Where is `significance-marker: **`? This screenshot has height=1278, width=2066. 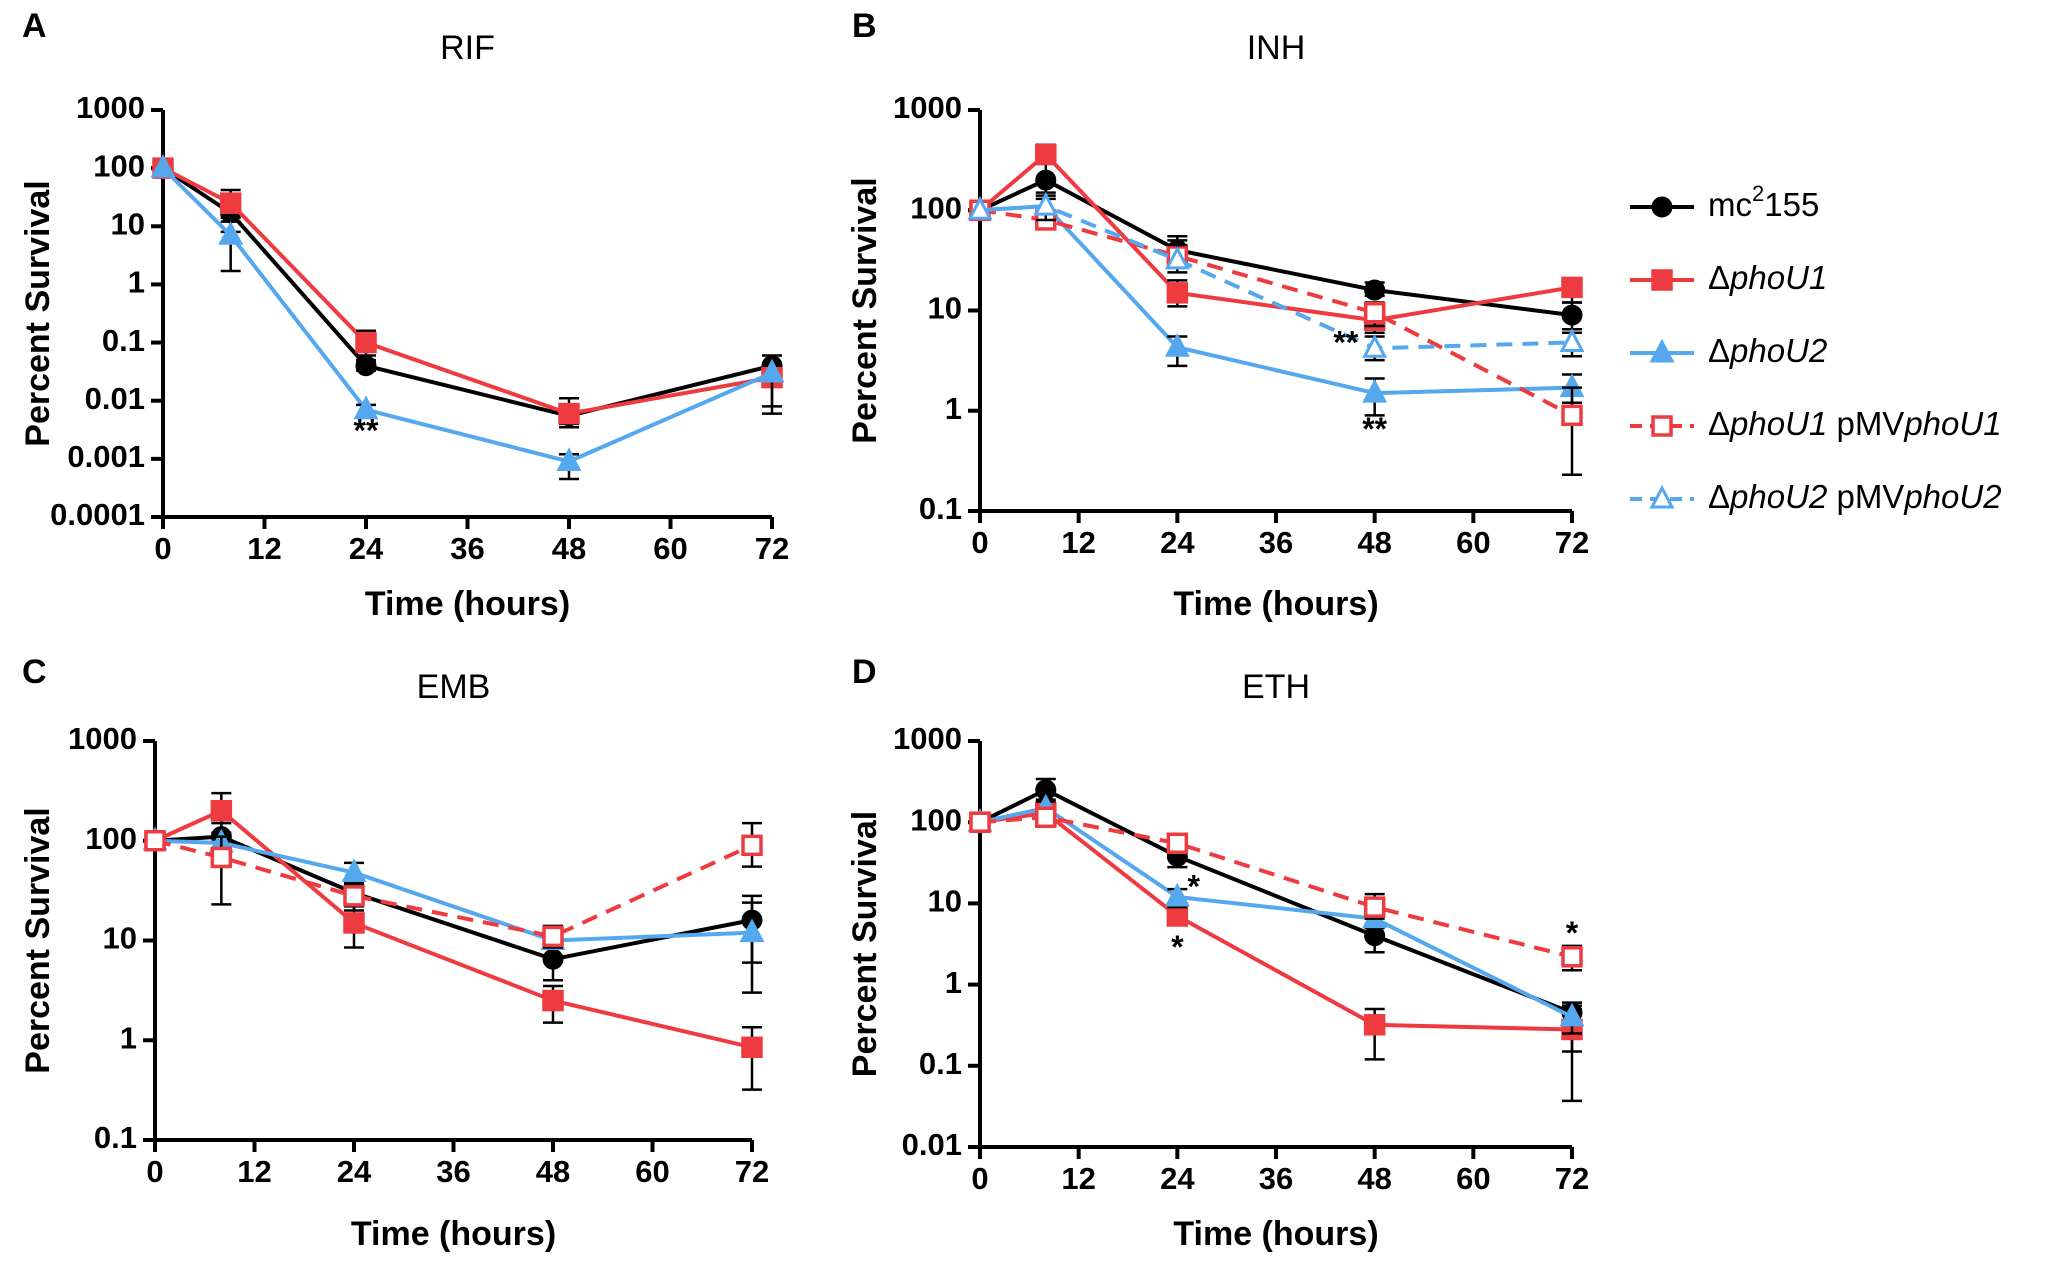 significance-marker: ** is located at coordinates (1374, 429).